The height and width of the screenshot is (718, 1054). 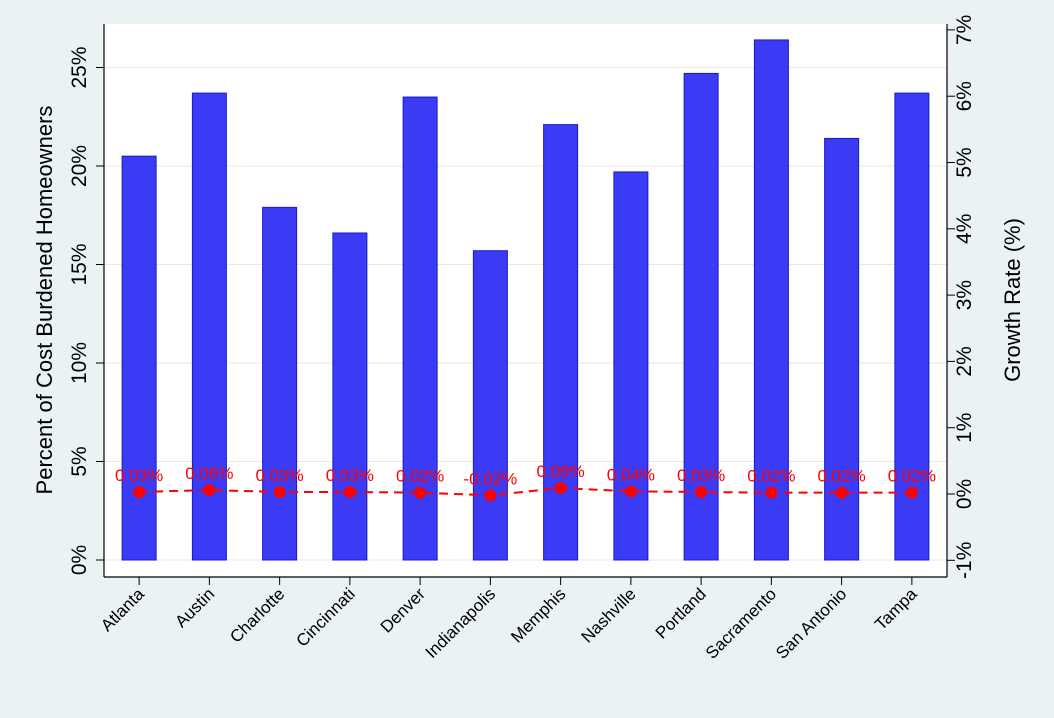 What do you see at coordinates (631, 474) in the screenshot?
I see `growth-data-label: 0.04%` at bounding box center [631, 474].